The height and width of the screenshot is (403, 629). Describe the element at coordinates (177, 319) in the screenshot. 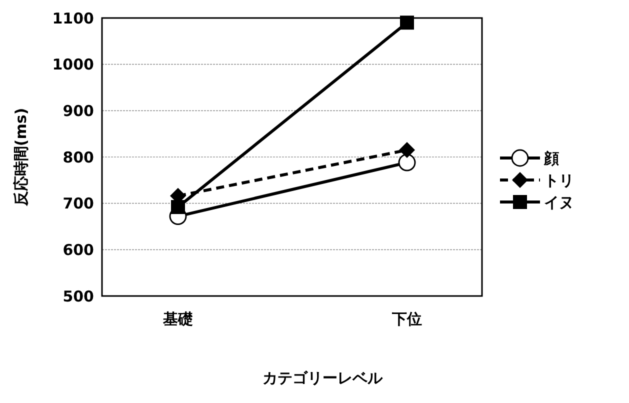

I see `x-tick-label: 基礎` at that location.